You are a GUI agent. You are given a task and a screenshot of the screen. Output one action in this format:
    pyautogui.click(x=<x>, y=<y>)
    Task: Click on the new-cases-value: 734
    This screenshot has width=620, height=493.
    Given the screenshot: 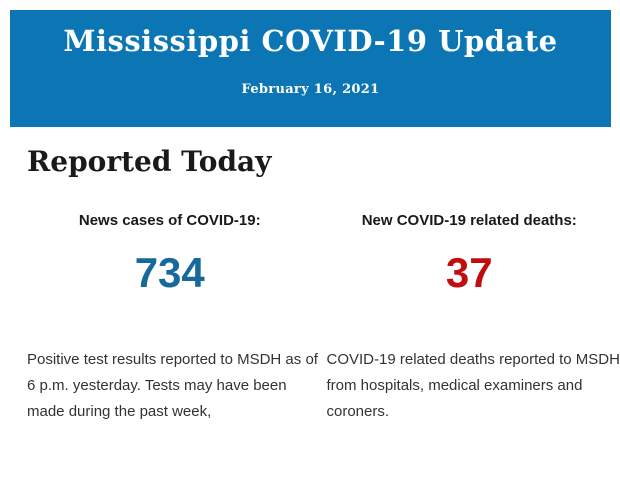 What is the action you would take?
    pyautogui.click(x=170, y=273)
    